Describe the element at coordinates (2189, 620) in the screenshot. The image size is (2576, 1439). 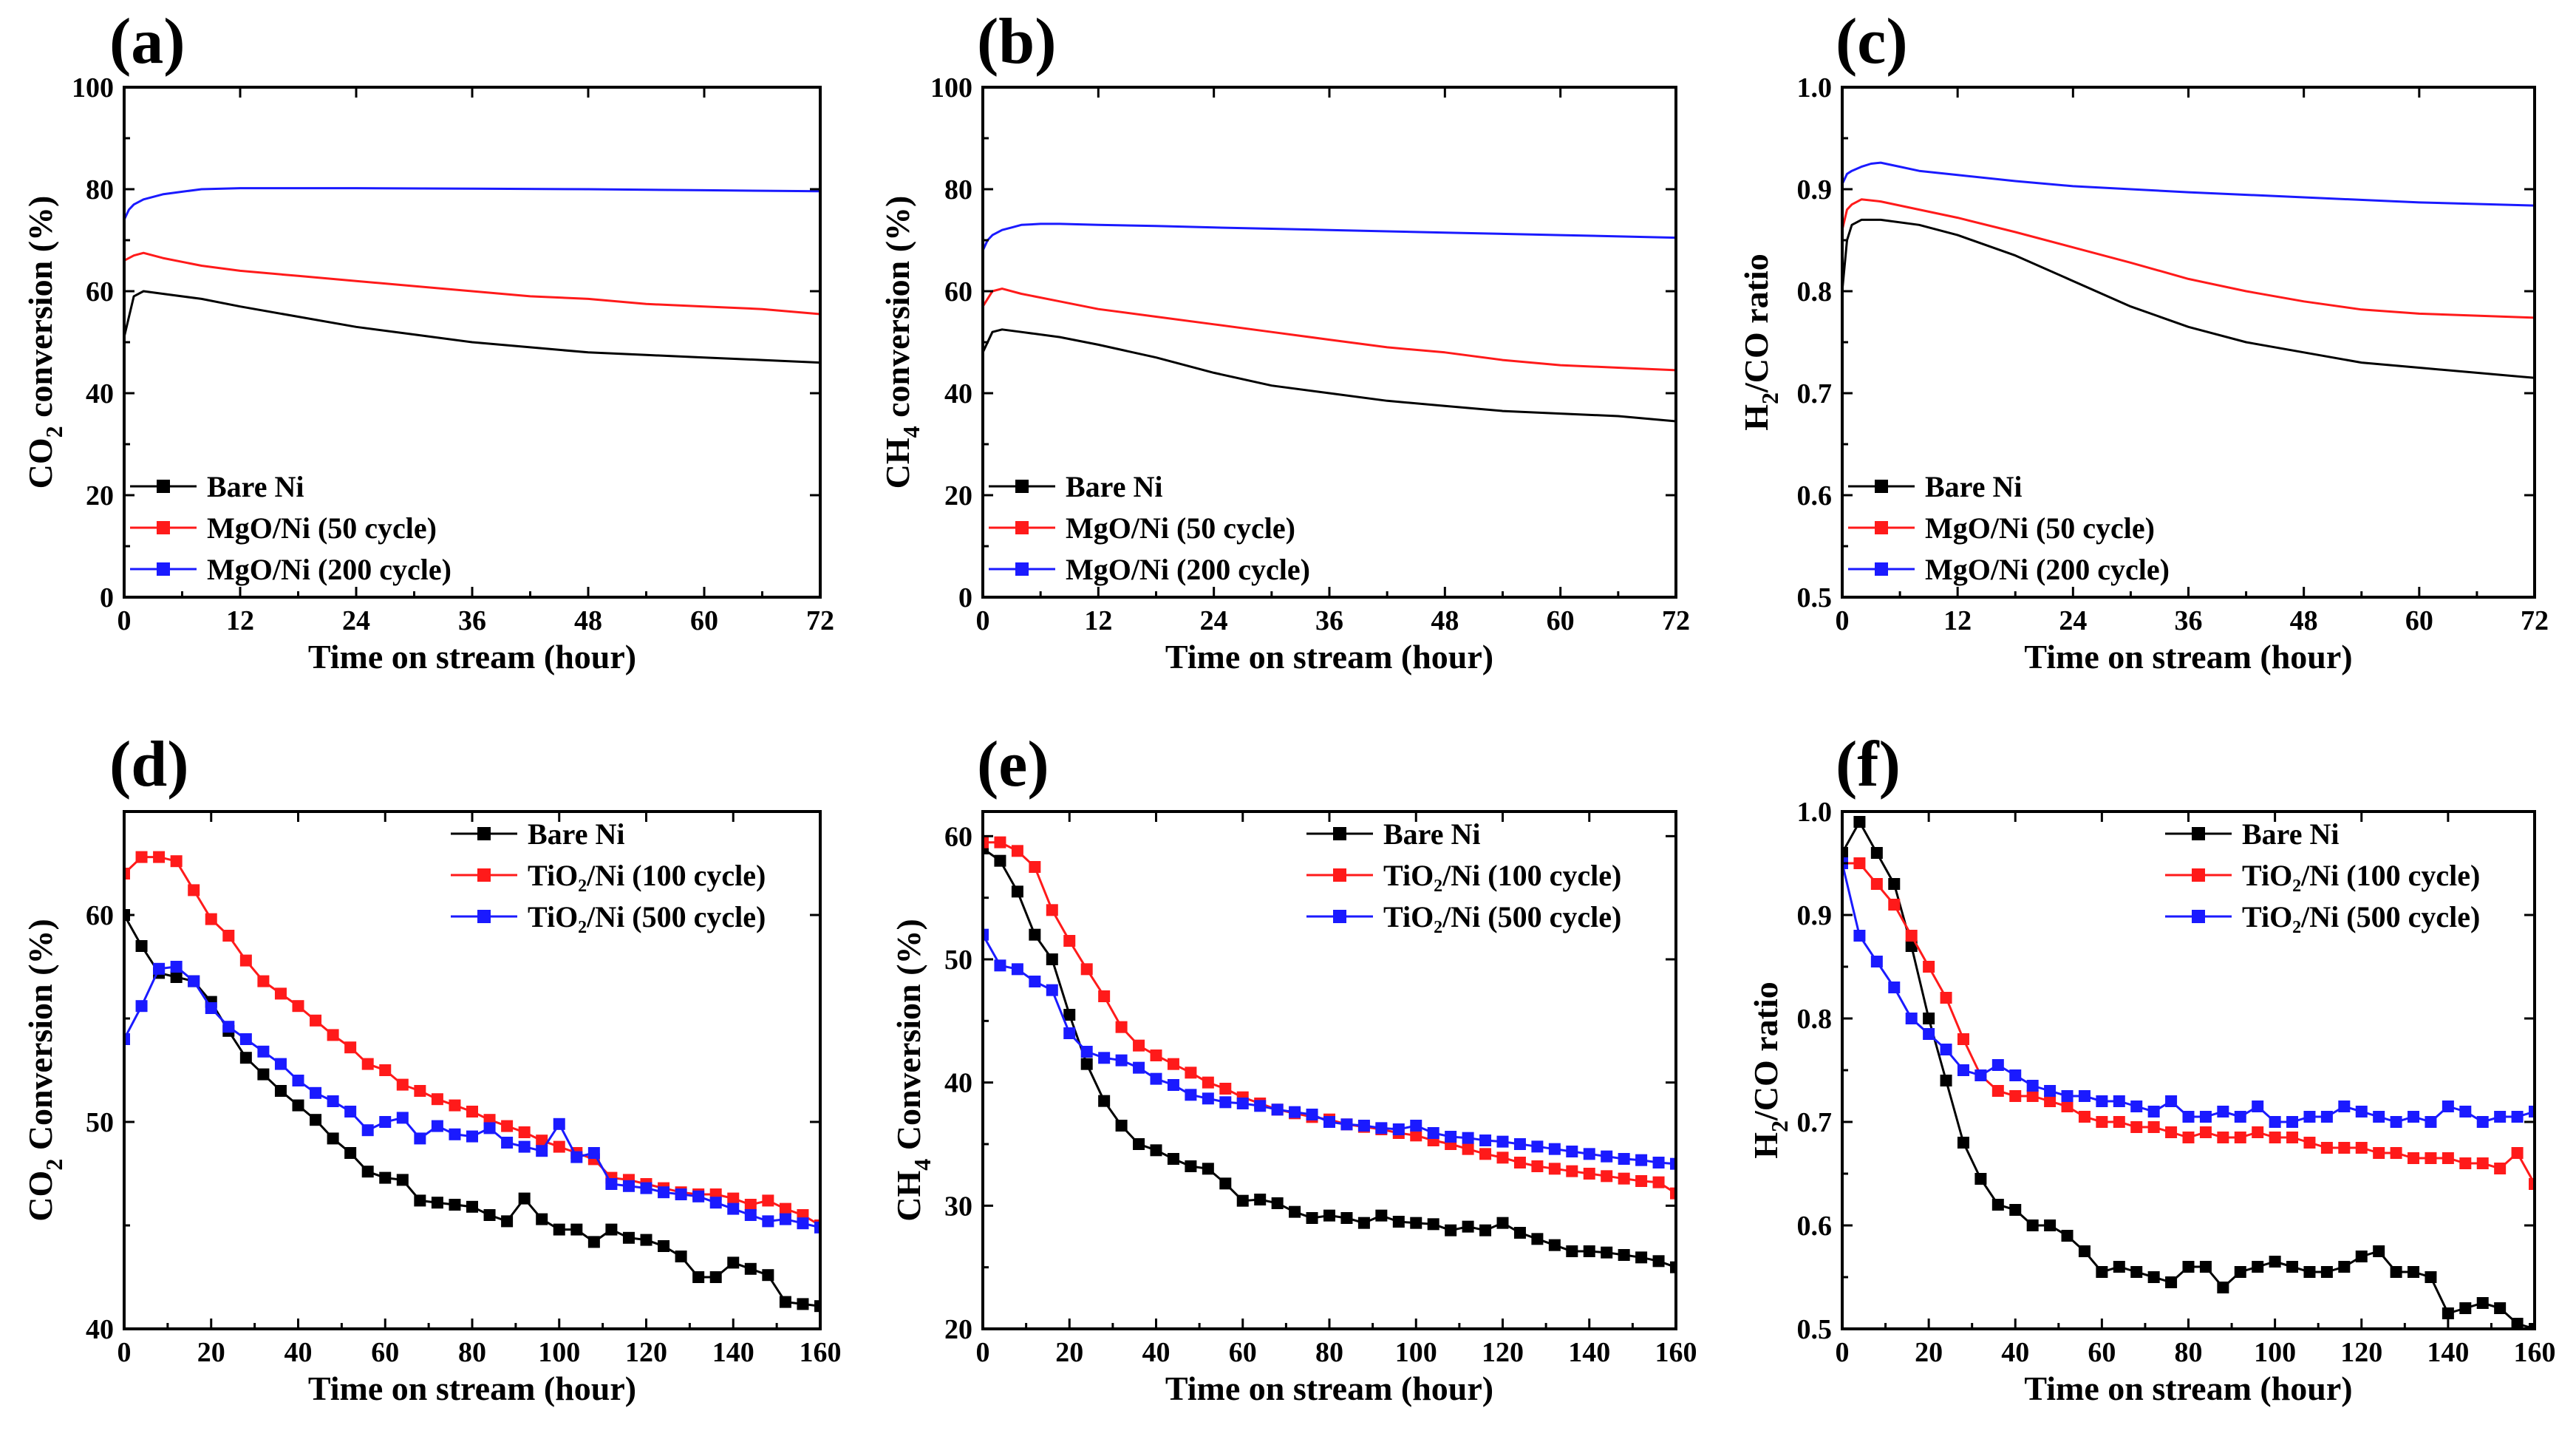
I see `x-tick-label: 36` at that location.